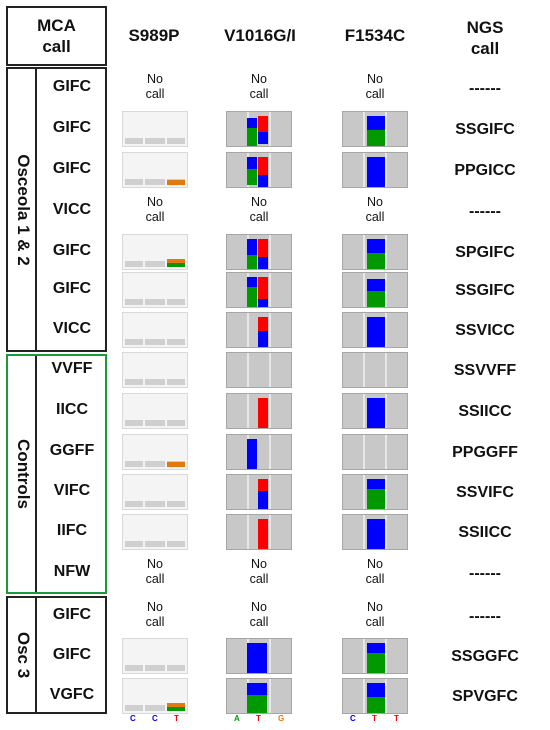 This screenshot has width=550, height=730. I want to click on group-label-osceola-1-2: Osceola 1 & 2, so click(24, 209).